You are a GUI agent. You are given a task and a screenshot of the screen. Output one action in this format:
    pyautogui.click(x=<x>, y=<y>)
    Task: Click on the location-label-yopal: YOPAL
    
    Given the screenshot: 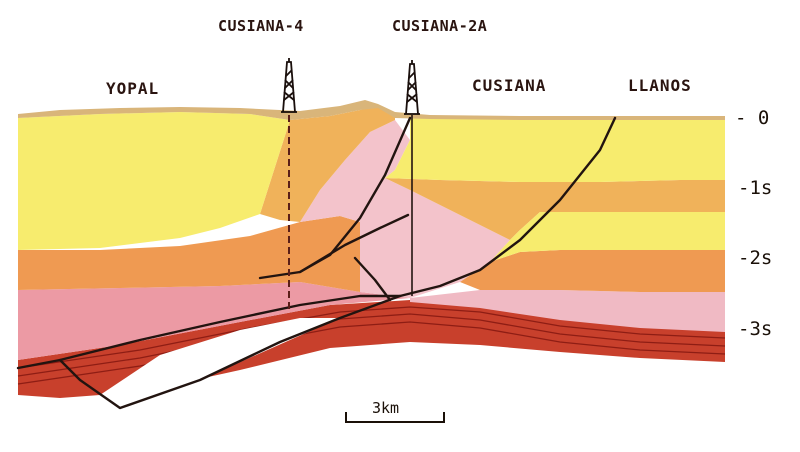 What is the action you would take?
    pyautogui.click(x=132, y=88)
    